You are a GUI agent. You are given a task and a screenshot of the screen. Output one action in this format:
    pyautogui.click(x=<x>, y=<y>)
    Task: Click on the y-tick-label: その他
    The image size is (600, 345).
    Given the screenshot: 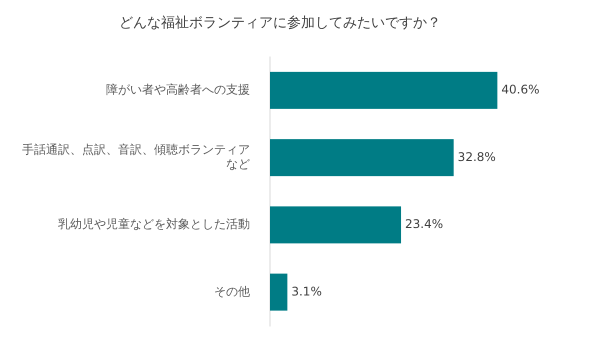 What is the action you would take?
    pyautogui.click(x=232, y=291)
    